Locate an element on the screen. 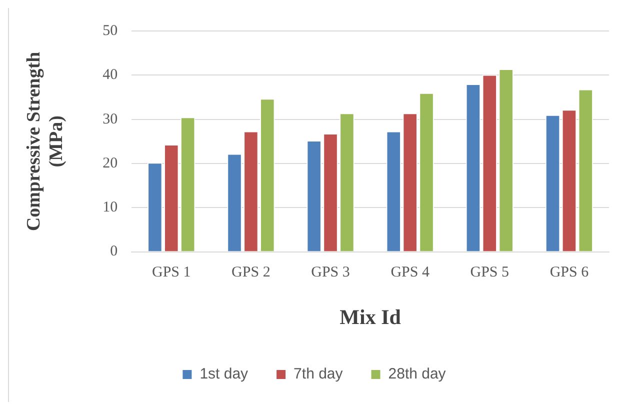 This screenshot has width=638, height=410. legend-label: 28th day is located at coordinates (417, 374).